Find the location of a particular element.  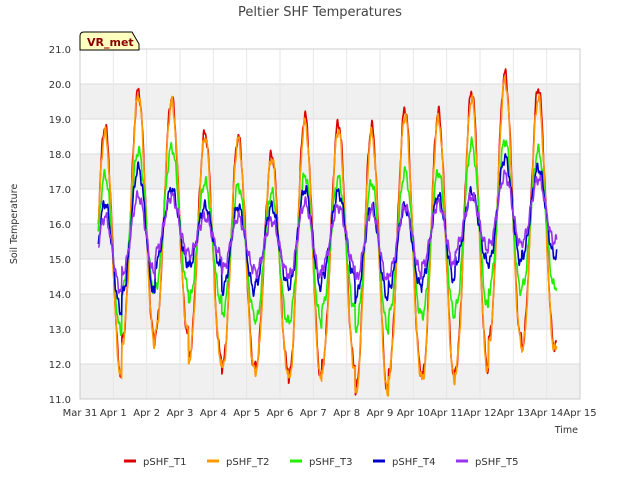

legend-label: pSHF_T2 is located at coordinates (247, 462).